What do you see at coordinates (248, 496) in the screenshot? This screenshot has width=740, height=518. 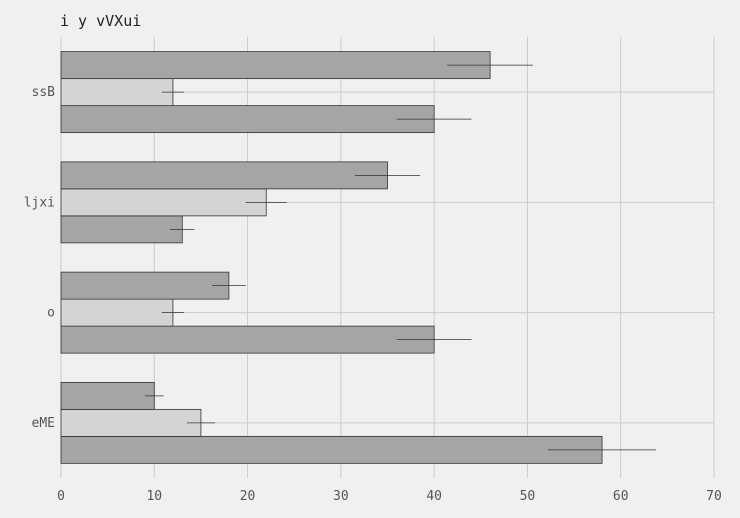 I see `x-tick-label: 20` at bounding box center [248, 496].